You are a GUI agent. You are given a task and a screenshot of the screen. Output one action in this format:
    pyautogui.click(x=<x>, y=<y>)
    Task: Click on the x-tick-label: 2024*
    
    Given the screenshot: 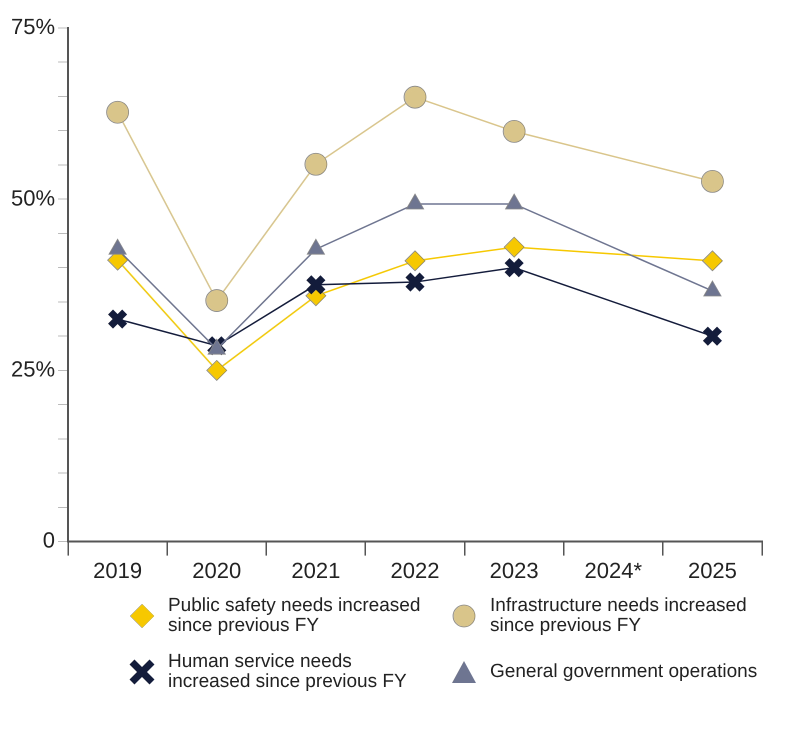 What is the action you would take?
    pyautogui.click(x=613, y=570)
    